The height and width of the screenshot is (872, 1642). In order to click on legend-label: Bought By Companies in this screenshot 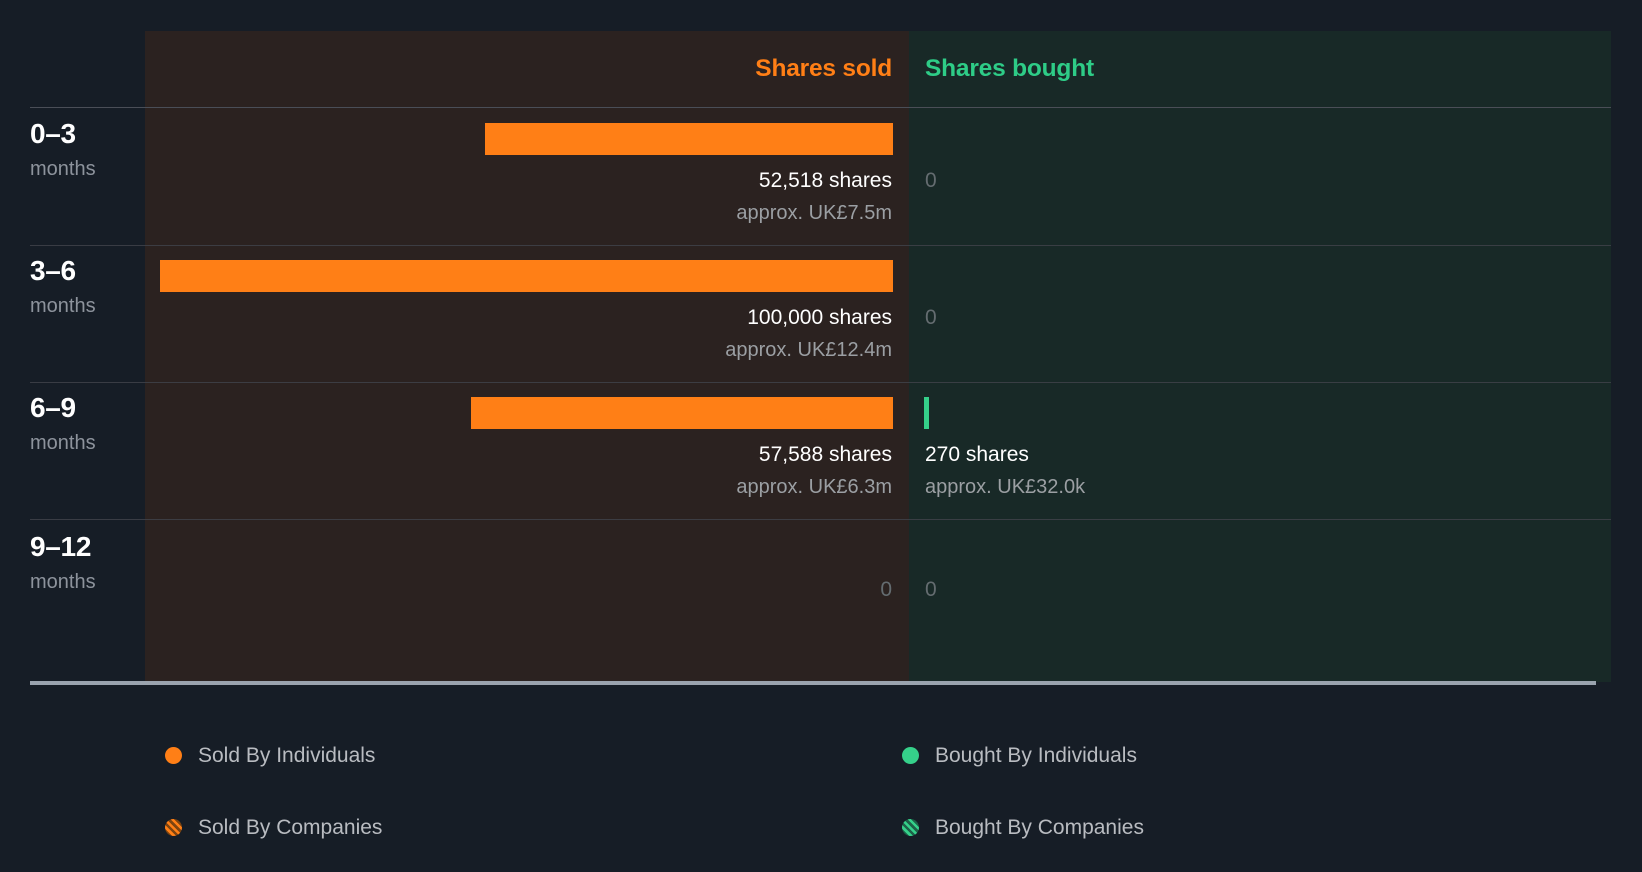, I will do `click(1039, 827)`.